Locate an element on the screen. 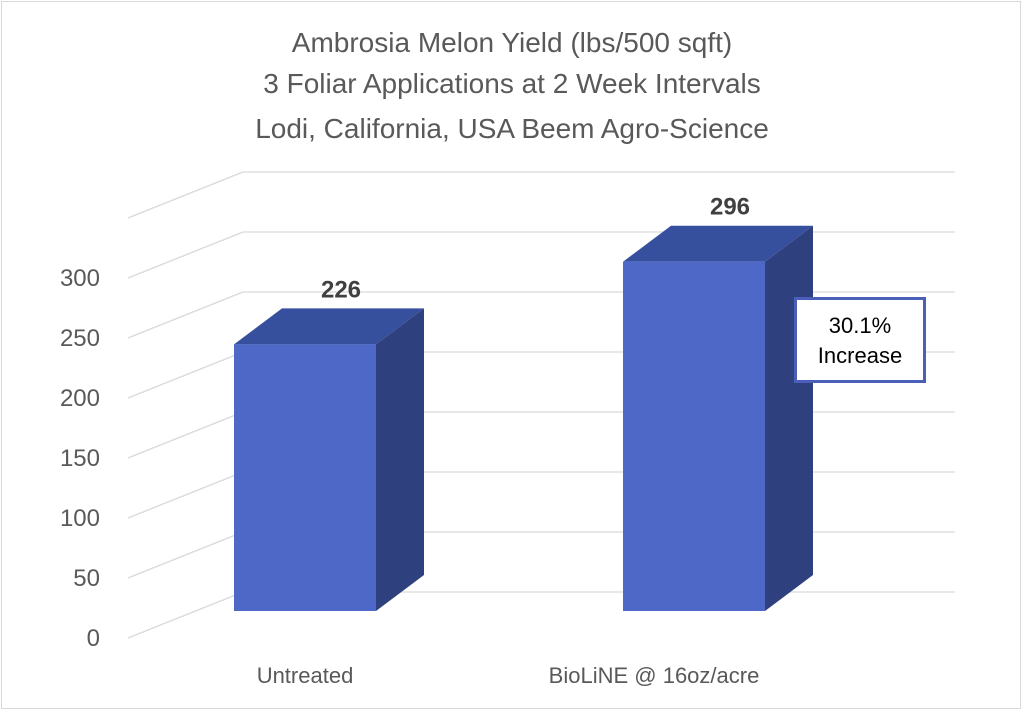  x-axis-categories: Untreated BioLiNE @ 16oz/acre is located at coordinates (508, 675).